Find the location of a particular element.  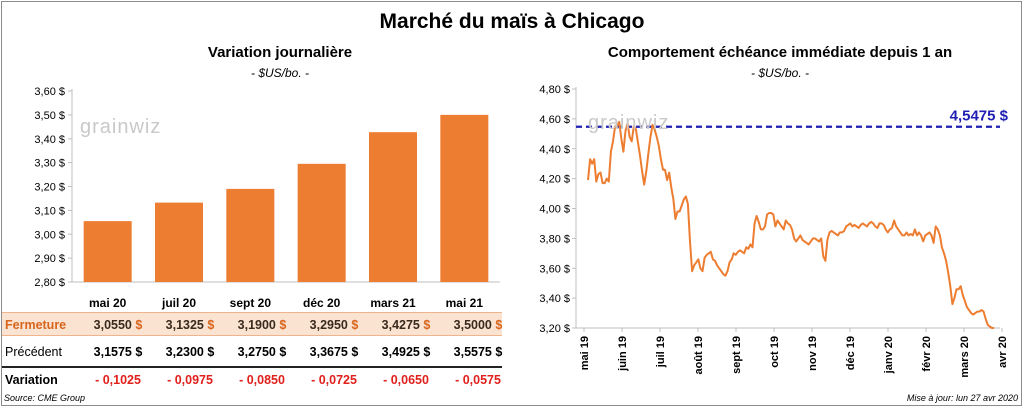

x-tick-label: mars 20 is located at coordinates (965, 357).